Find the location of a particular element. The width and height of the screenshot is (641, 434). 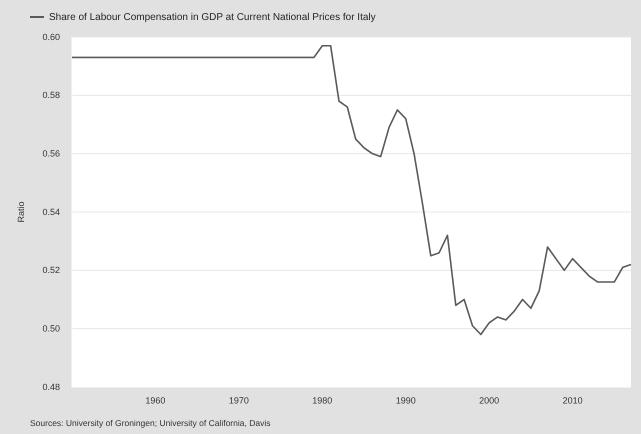

y-tick-label: 0.60 is located at coordinates (51, 37).